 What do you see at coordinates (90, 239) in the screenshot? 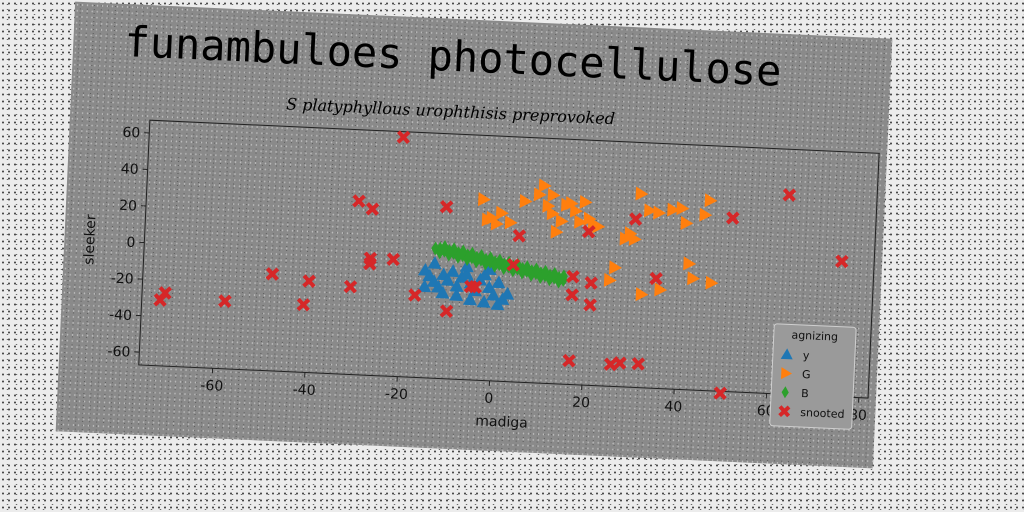
I see `y-axis-label: sleeker` at bounding box center [90, 239].